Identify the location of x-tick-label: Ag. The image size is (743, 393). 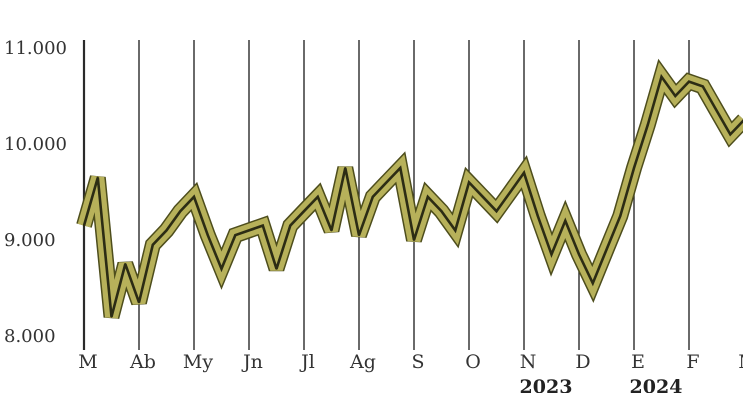
(362, 362).